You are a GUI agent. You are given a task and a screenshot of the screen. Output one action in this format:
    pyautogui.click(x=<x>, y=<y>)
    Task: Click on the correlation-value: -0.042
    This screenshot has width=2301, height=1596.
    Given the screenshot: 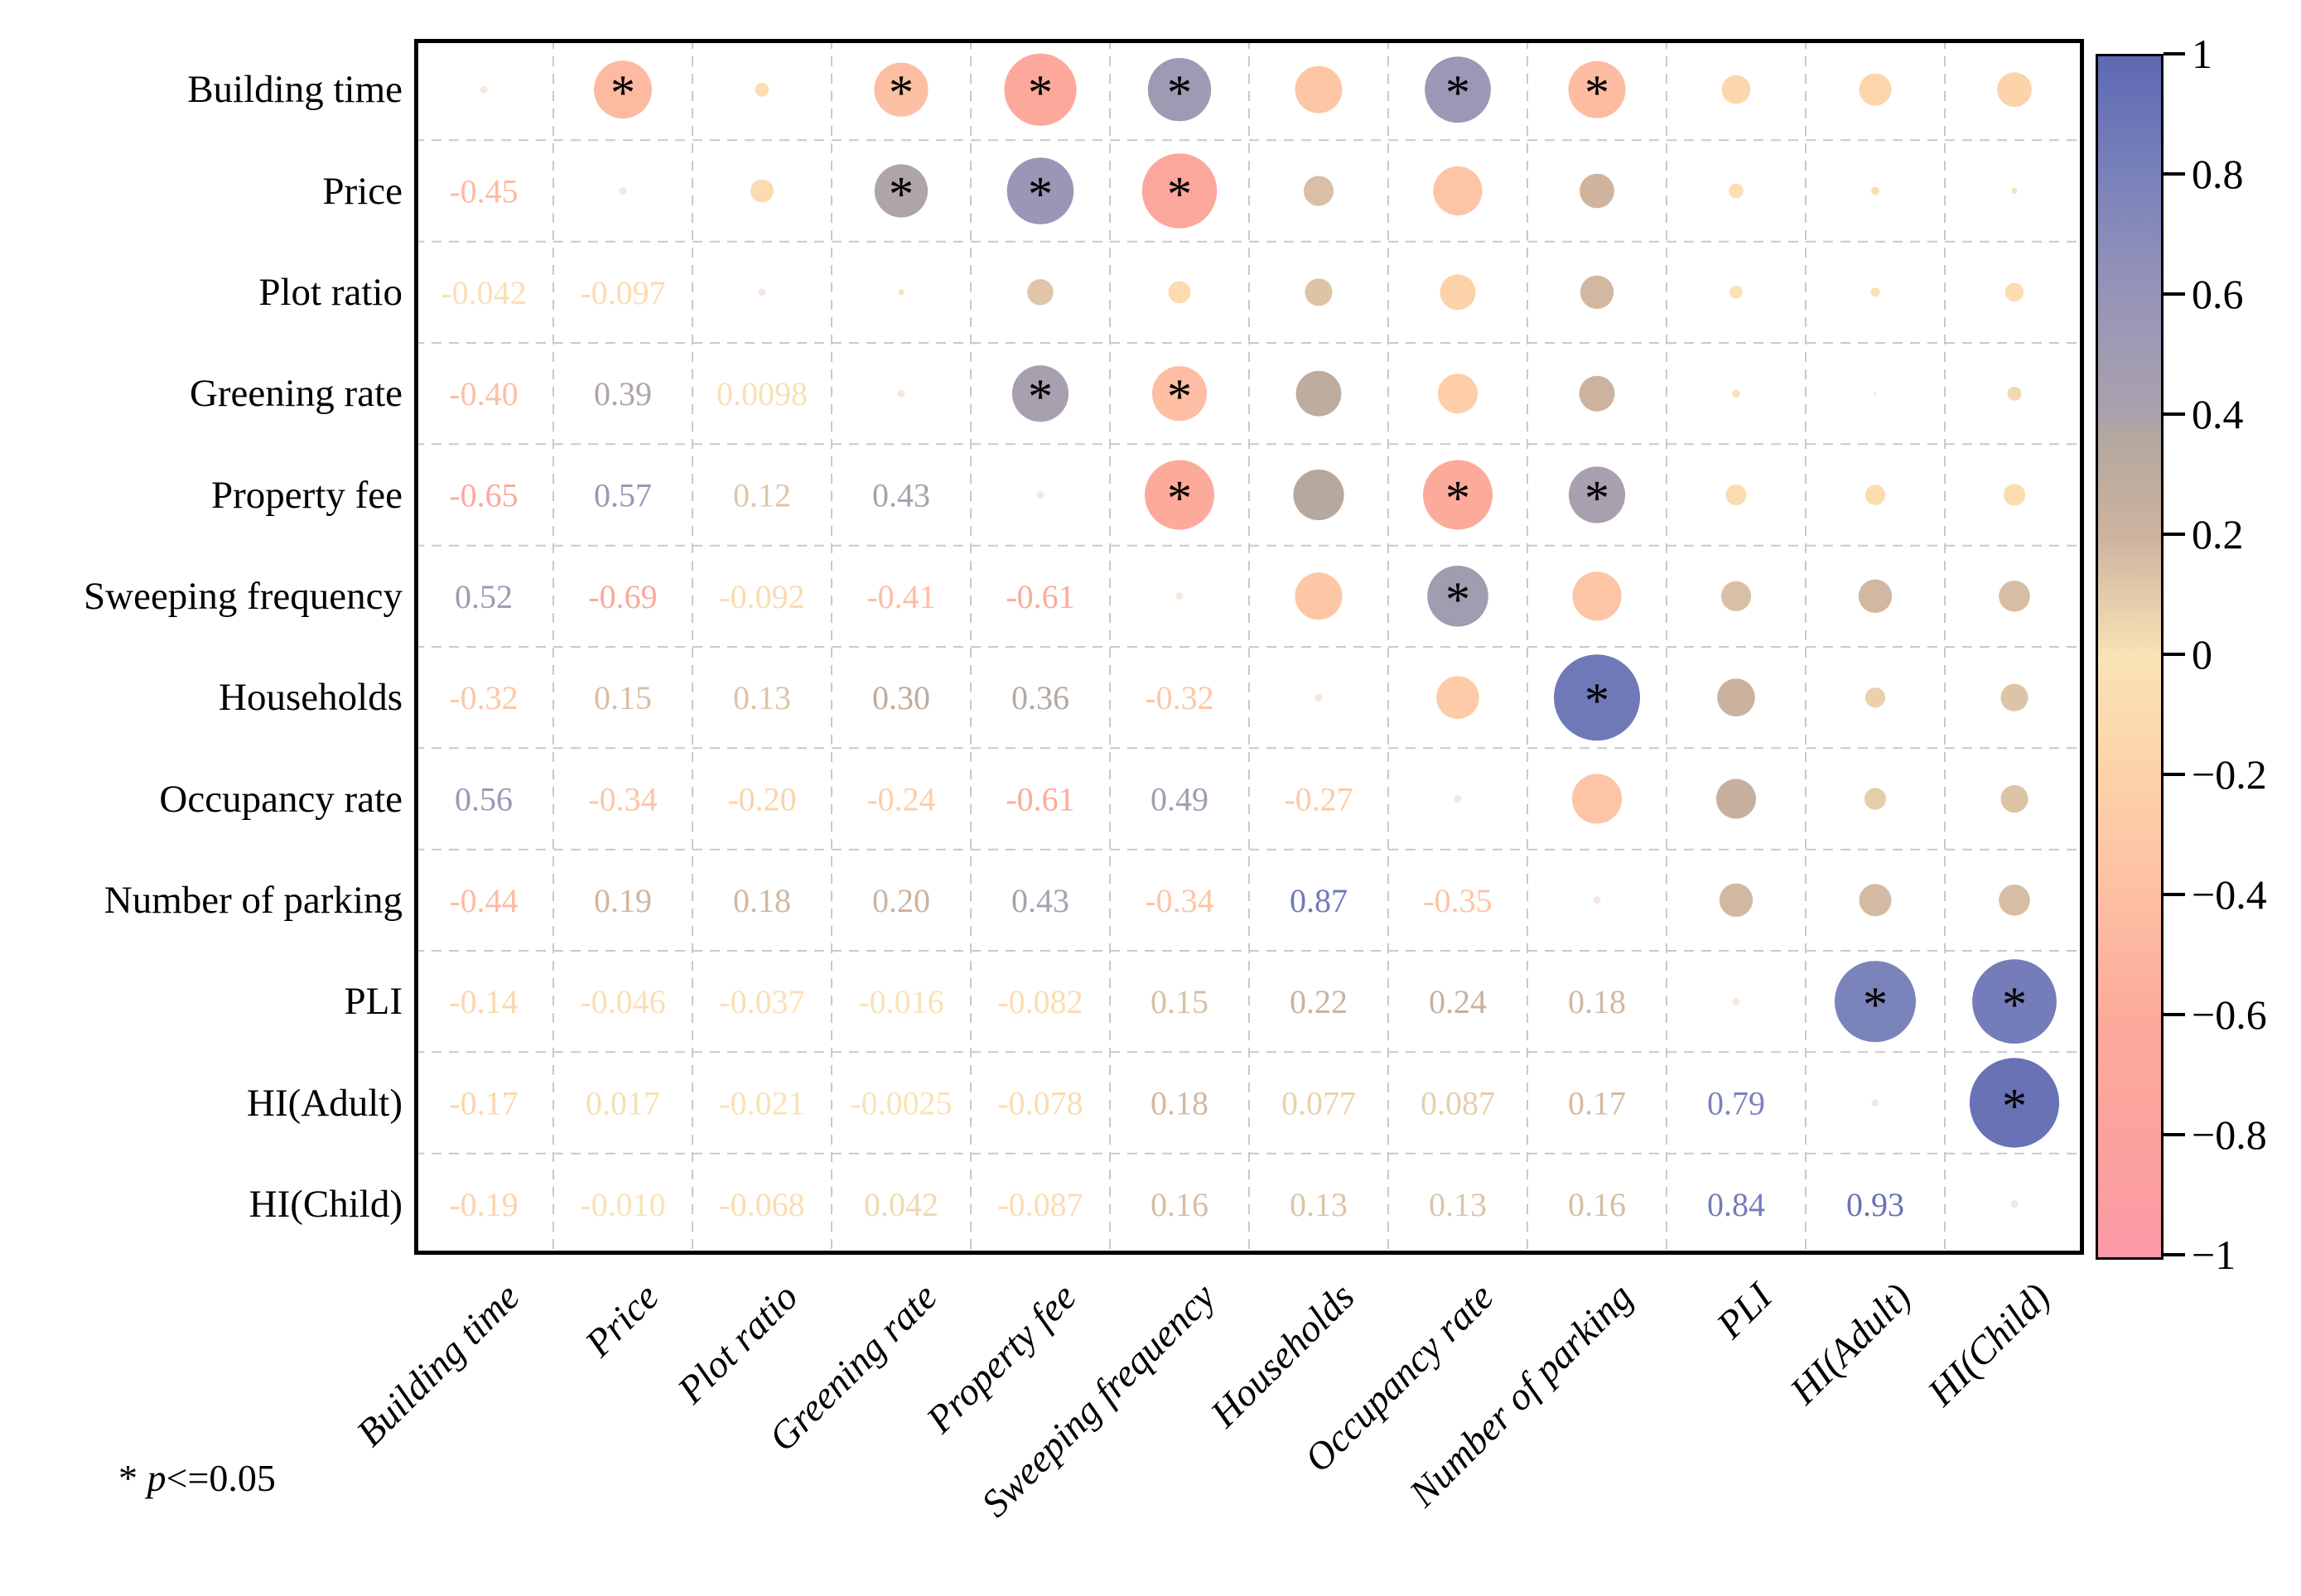 What is the action you would take?
    pyautogui.click(x=483, y=293)
    